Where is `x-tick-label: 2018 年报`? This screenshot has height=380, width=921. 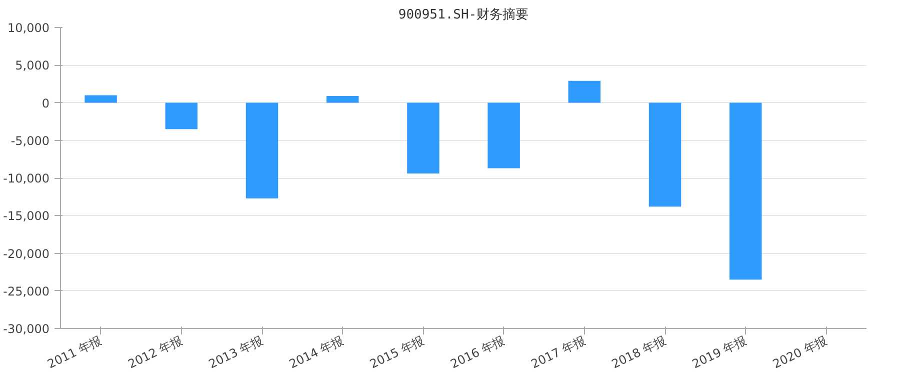
x-tick-label: 2018 年报 is located at coordinates (638, 352).